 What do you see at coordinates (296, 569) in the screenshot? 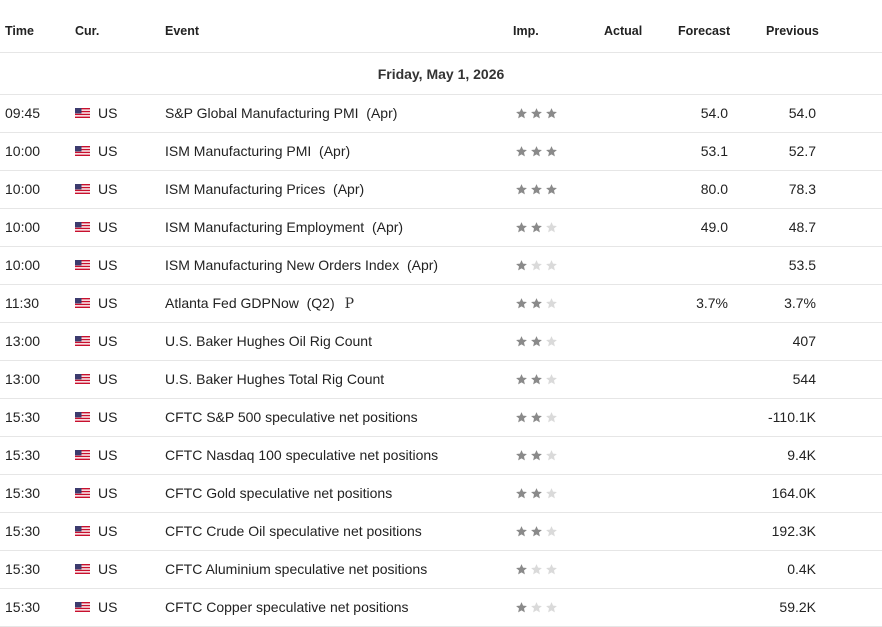
I see `event-title: CFTC Aluminium speculative net positions` at bounding box center [296, 569].